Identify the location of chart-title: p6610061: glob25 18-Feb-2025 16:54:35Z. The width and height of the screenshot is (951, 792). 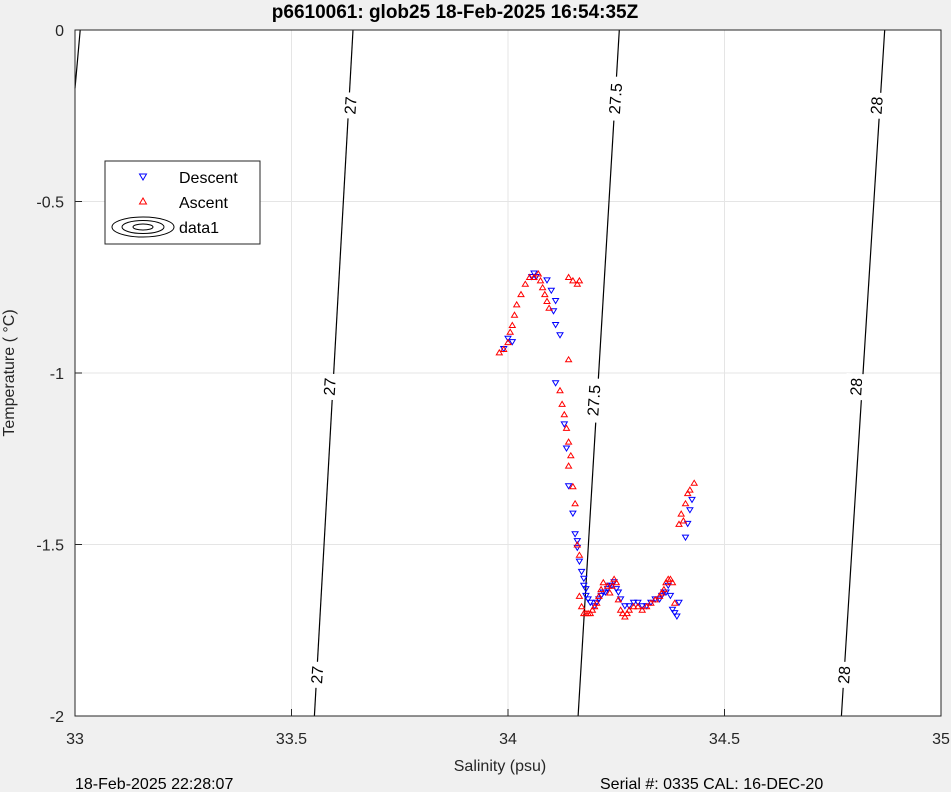
(455, 12).